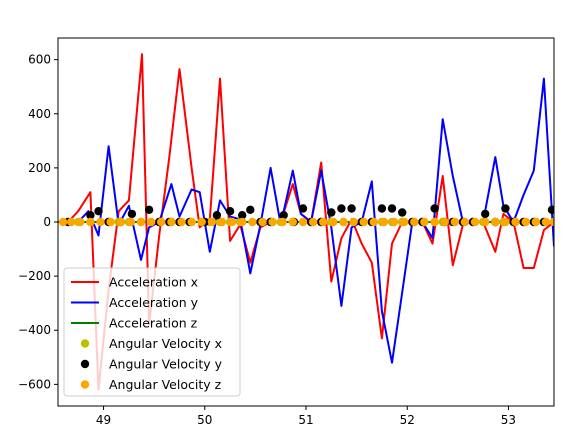  I want to click on x-axis: 49 50 51 52 53, so click(306, 416).